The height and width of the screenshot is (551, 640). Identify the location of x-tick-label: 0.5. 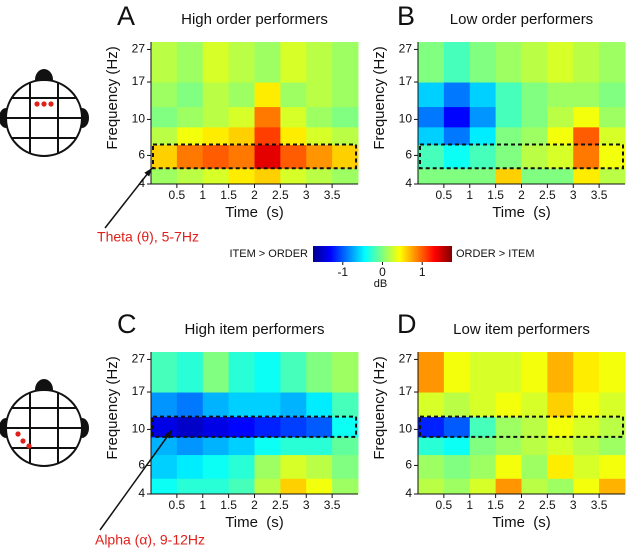
(177, 505).